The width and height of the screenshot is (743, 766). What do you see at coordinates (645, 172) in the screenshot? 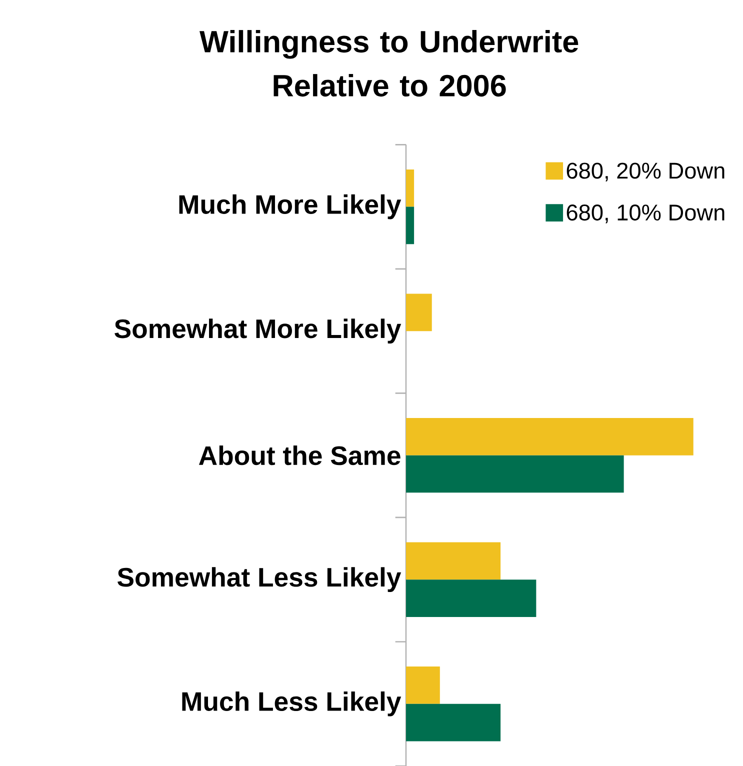
I see `legend-label: 680, 20% Down` at bounding box center [645, 172].